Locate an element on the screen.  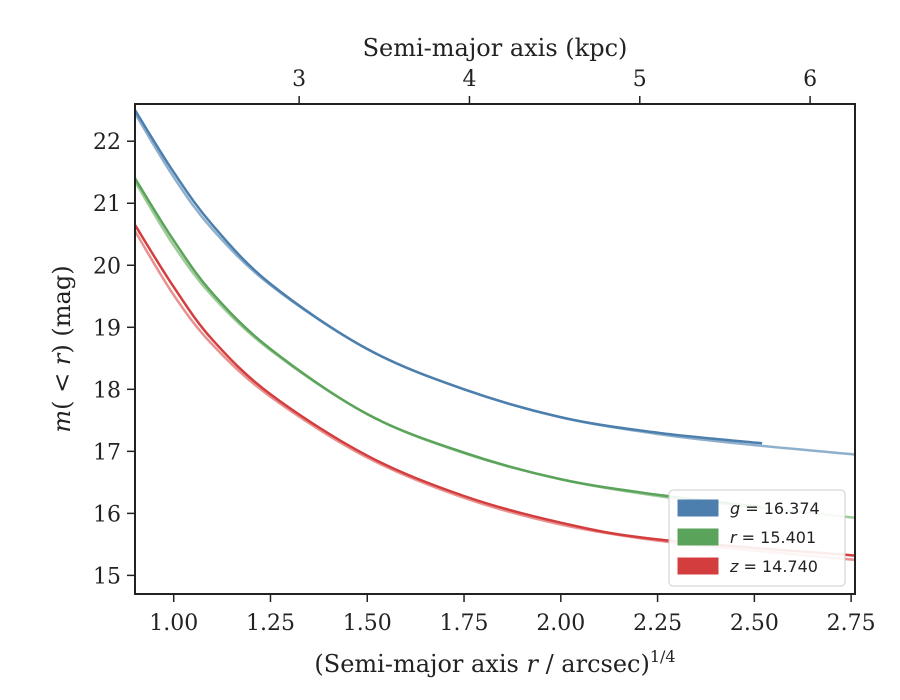
y-axis-title-close: ) is located at coordinates (62, 348).